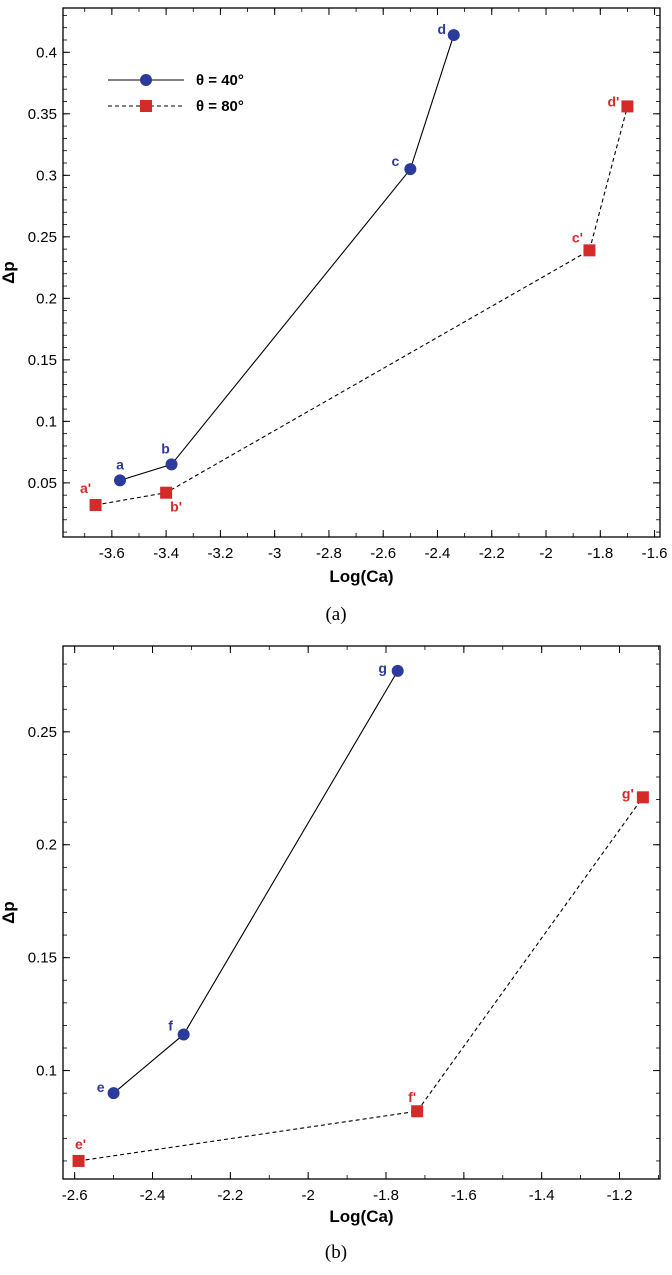 The image size is (672, 1275). What do you see at coordinates (329, 553) in the screenshot?
I see `x-tick-label: -2.8` at bounding box center [329, 553].